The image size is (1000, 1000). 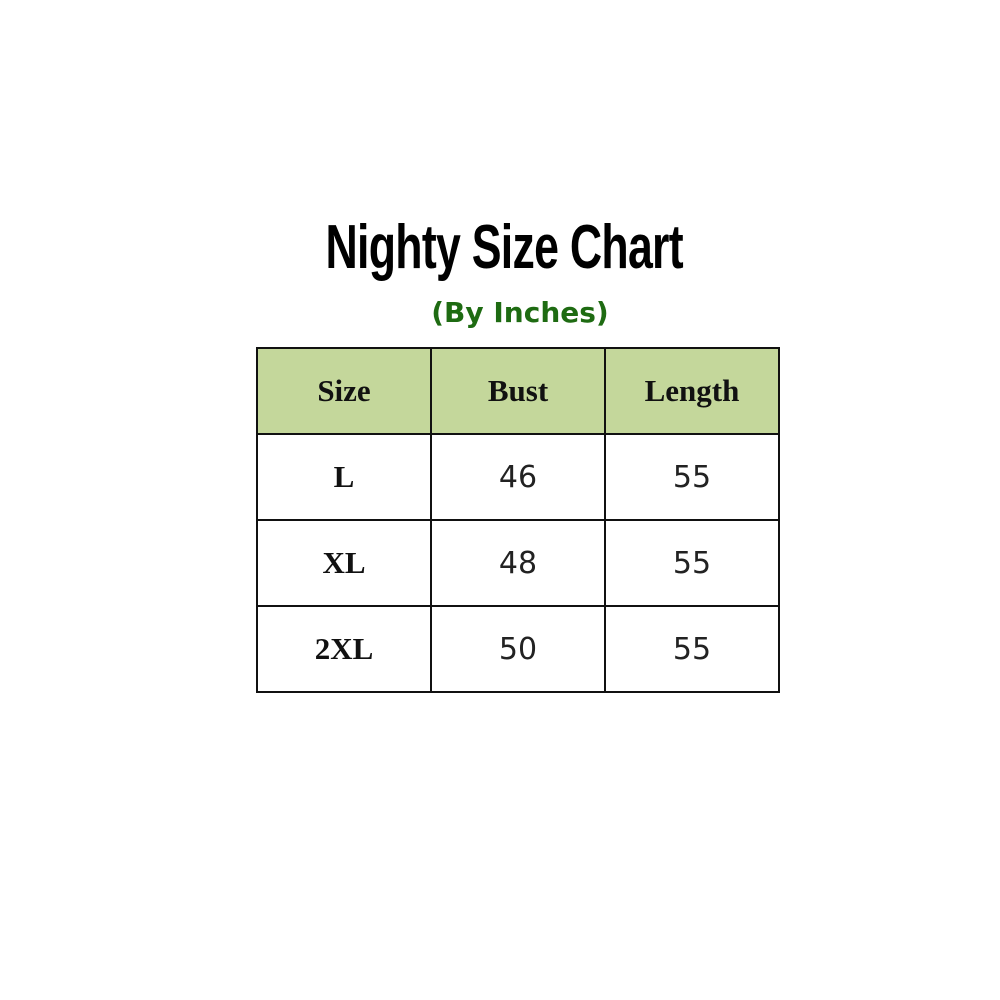 I want to click on cell-bust: 46, so click(x=518, y=477).